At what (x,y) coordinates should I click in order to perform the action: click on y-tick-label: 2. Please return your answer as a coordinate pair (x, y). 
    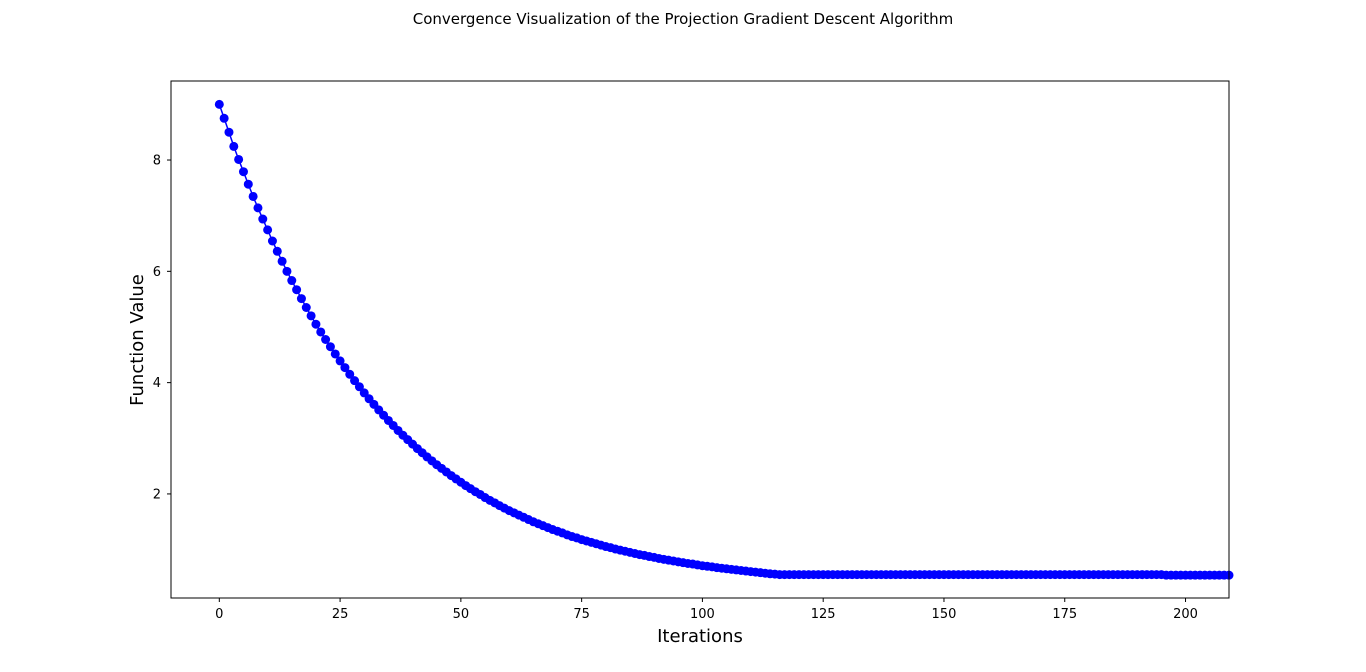
    Looking at the image, I should click on (157, 494).